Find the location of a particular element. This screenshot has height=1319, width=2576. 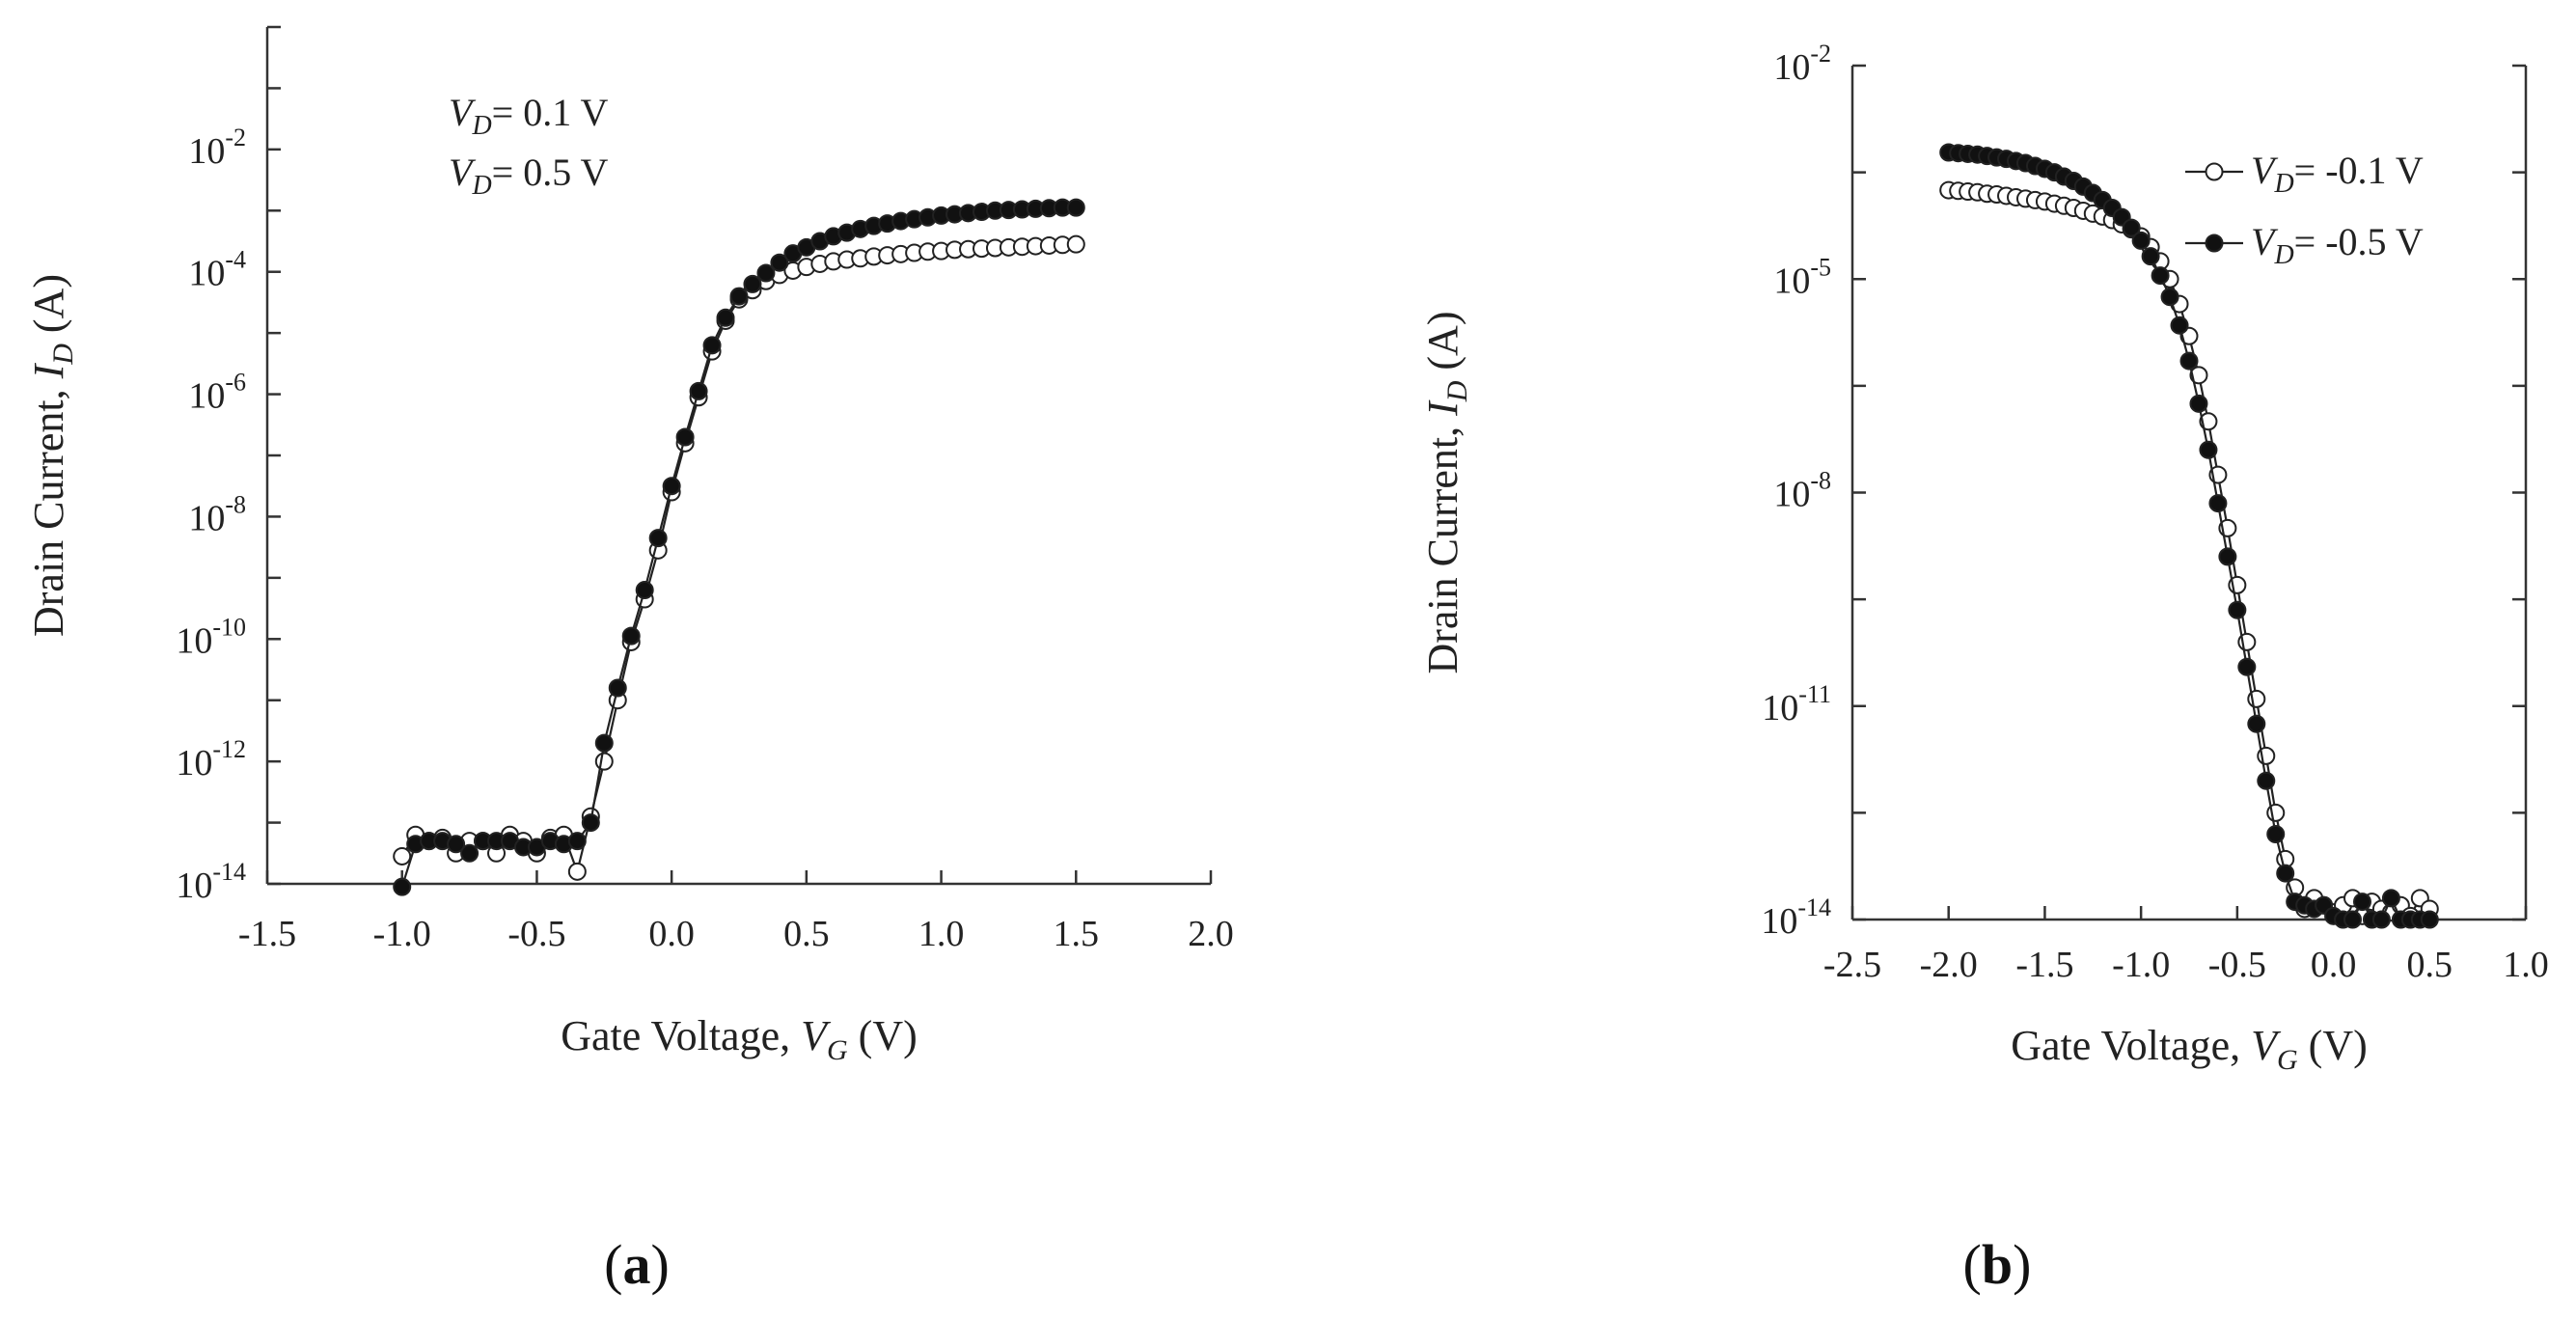

panel-label: (a) is located at coordinates (637, 1264).